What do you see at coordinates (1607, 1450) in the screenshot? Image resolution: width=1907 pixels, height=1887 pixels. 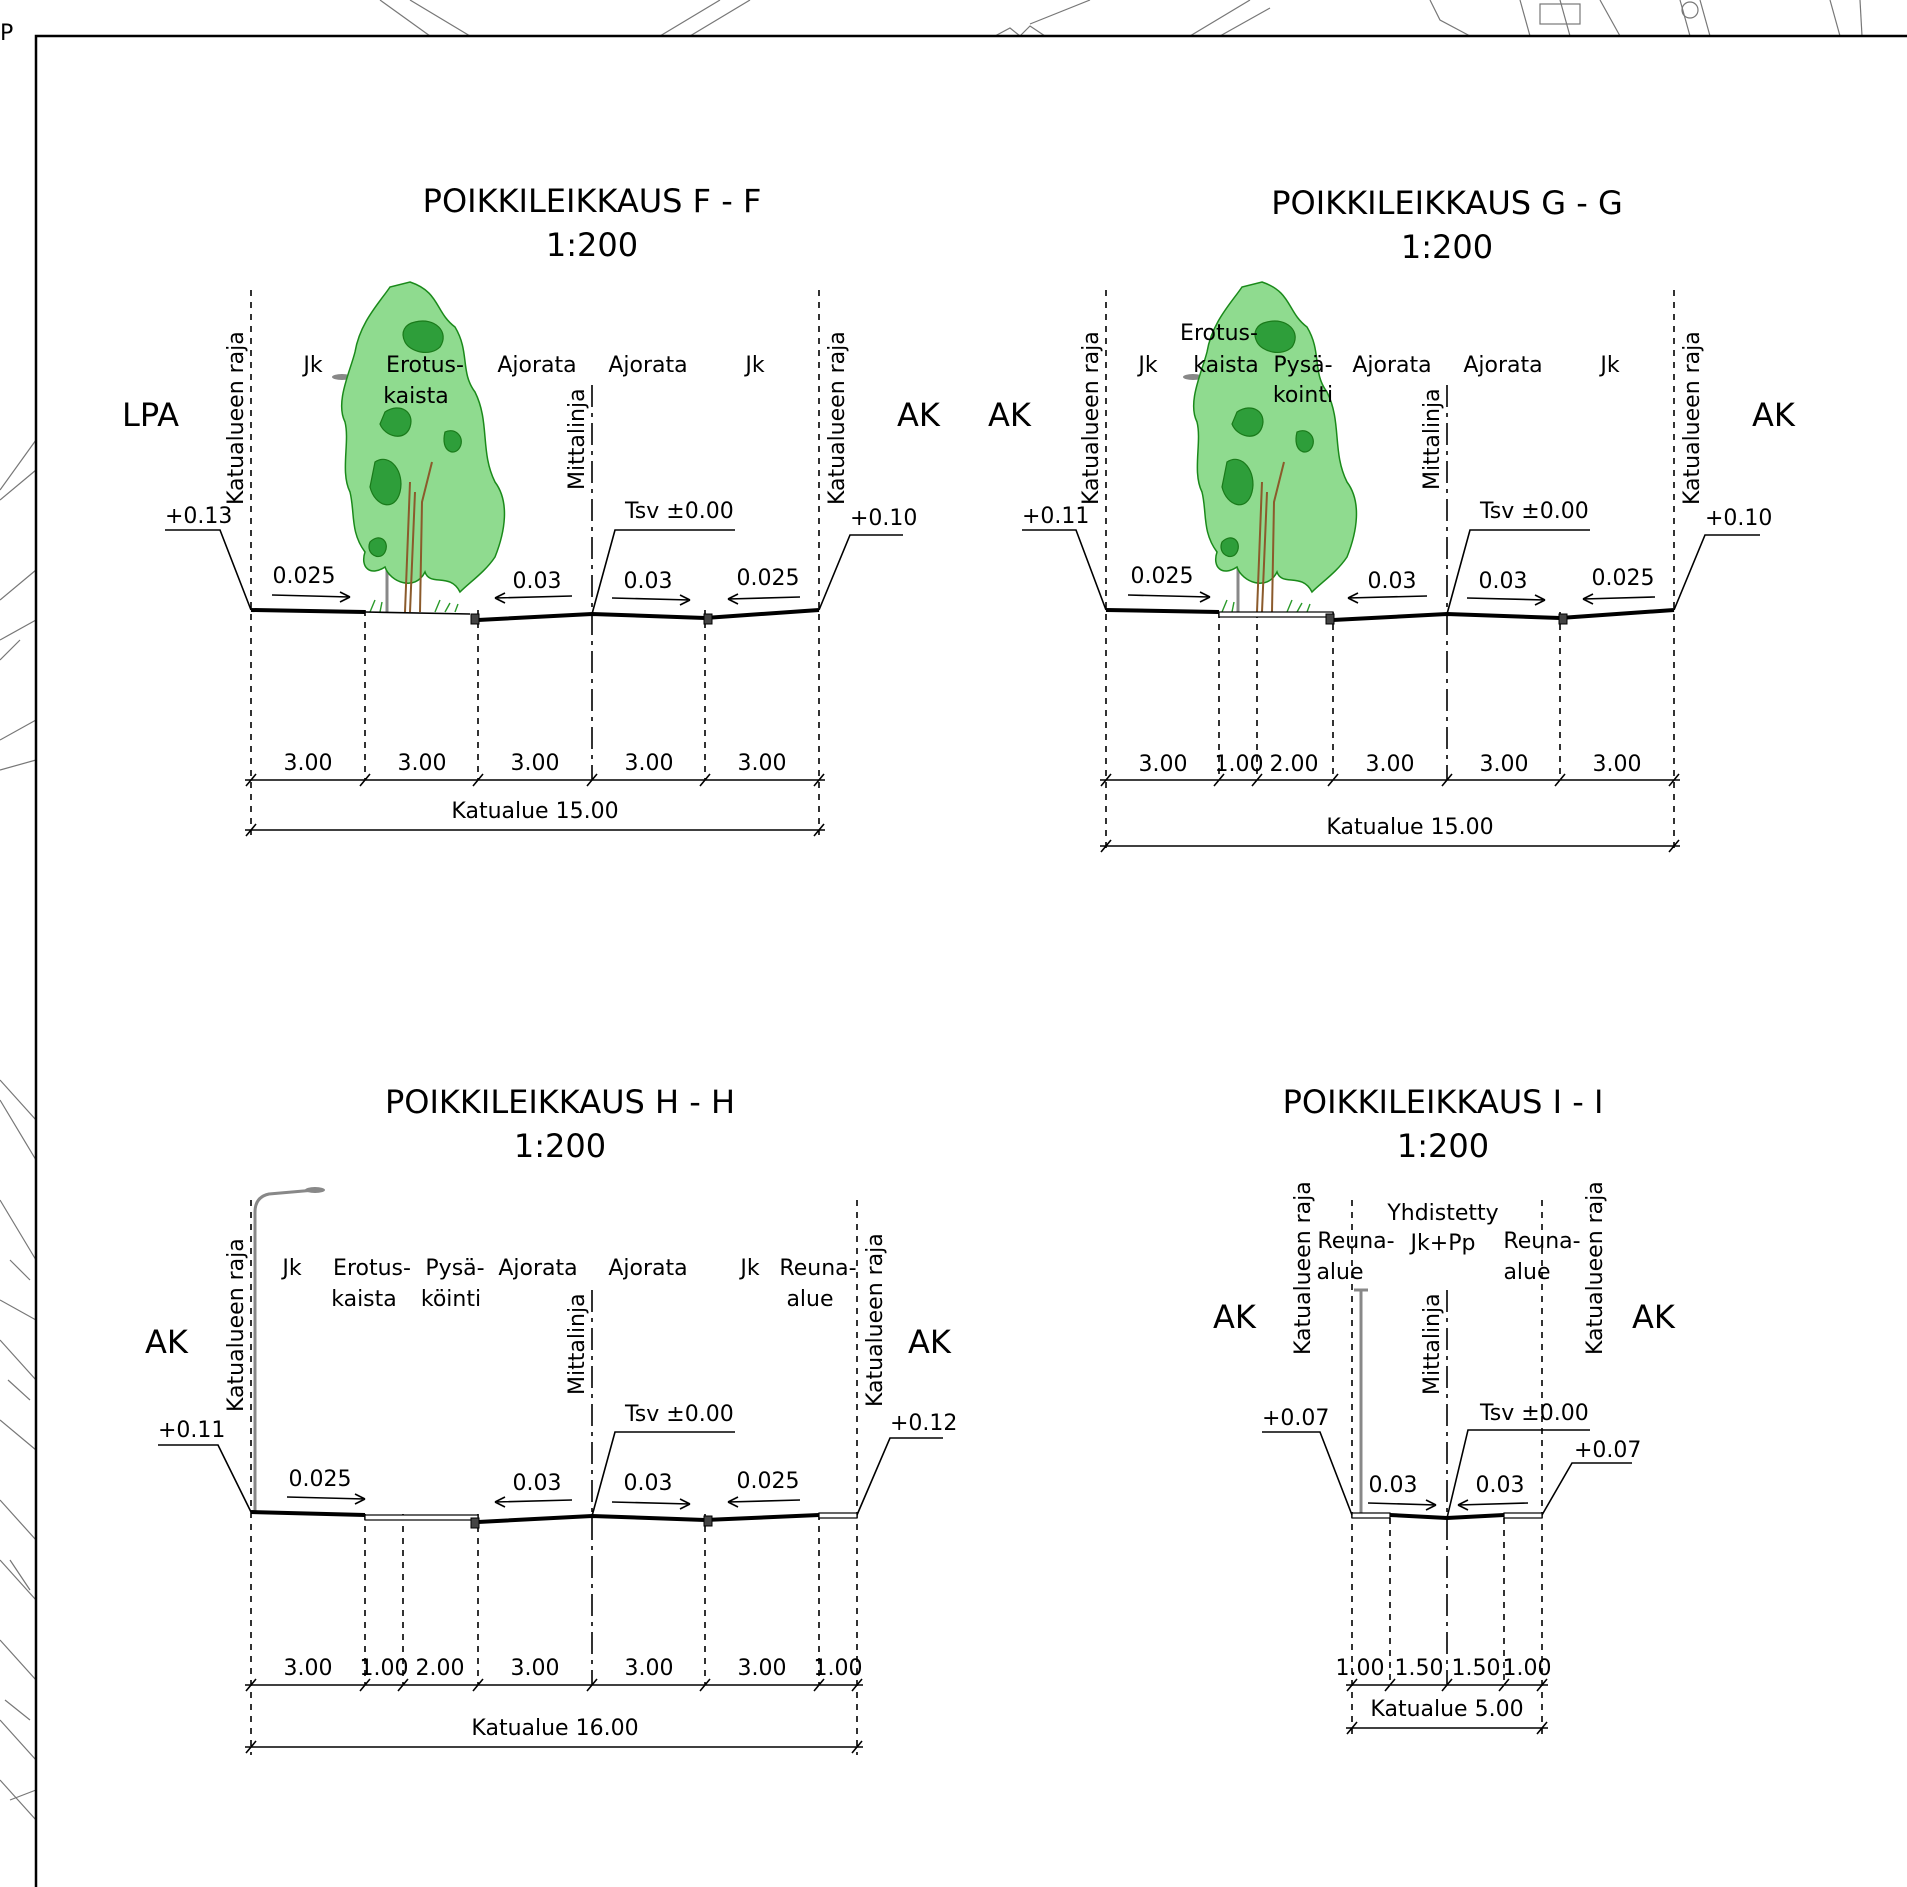 I see `right-elevation: +0.07` at bounding box center [1607, 1450].